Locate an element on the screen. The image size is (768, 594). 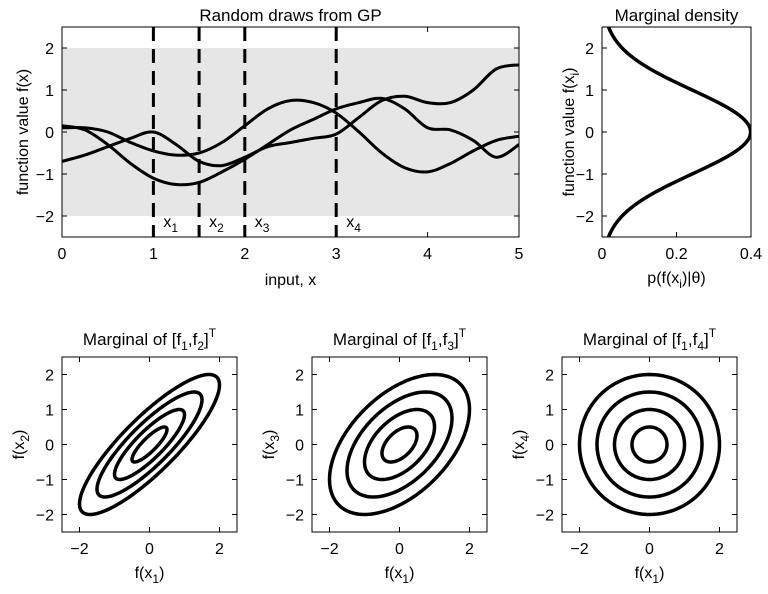
x-axis-label: input, x is located at coordinates (291, 280).